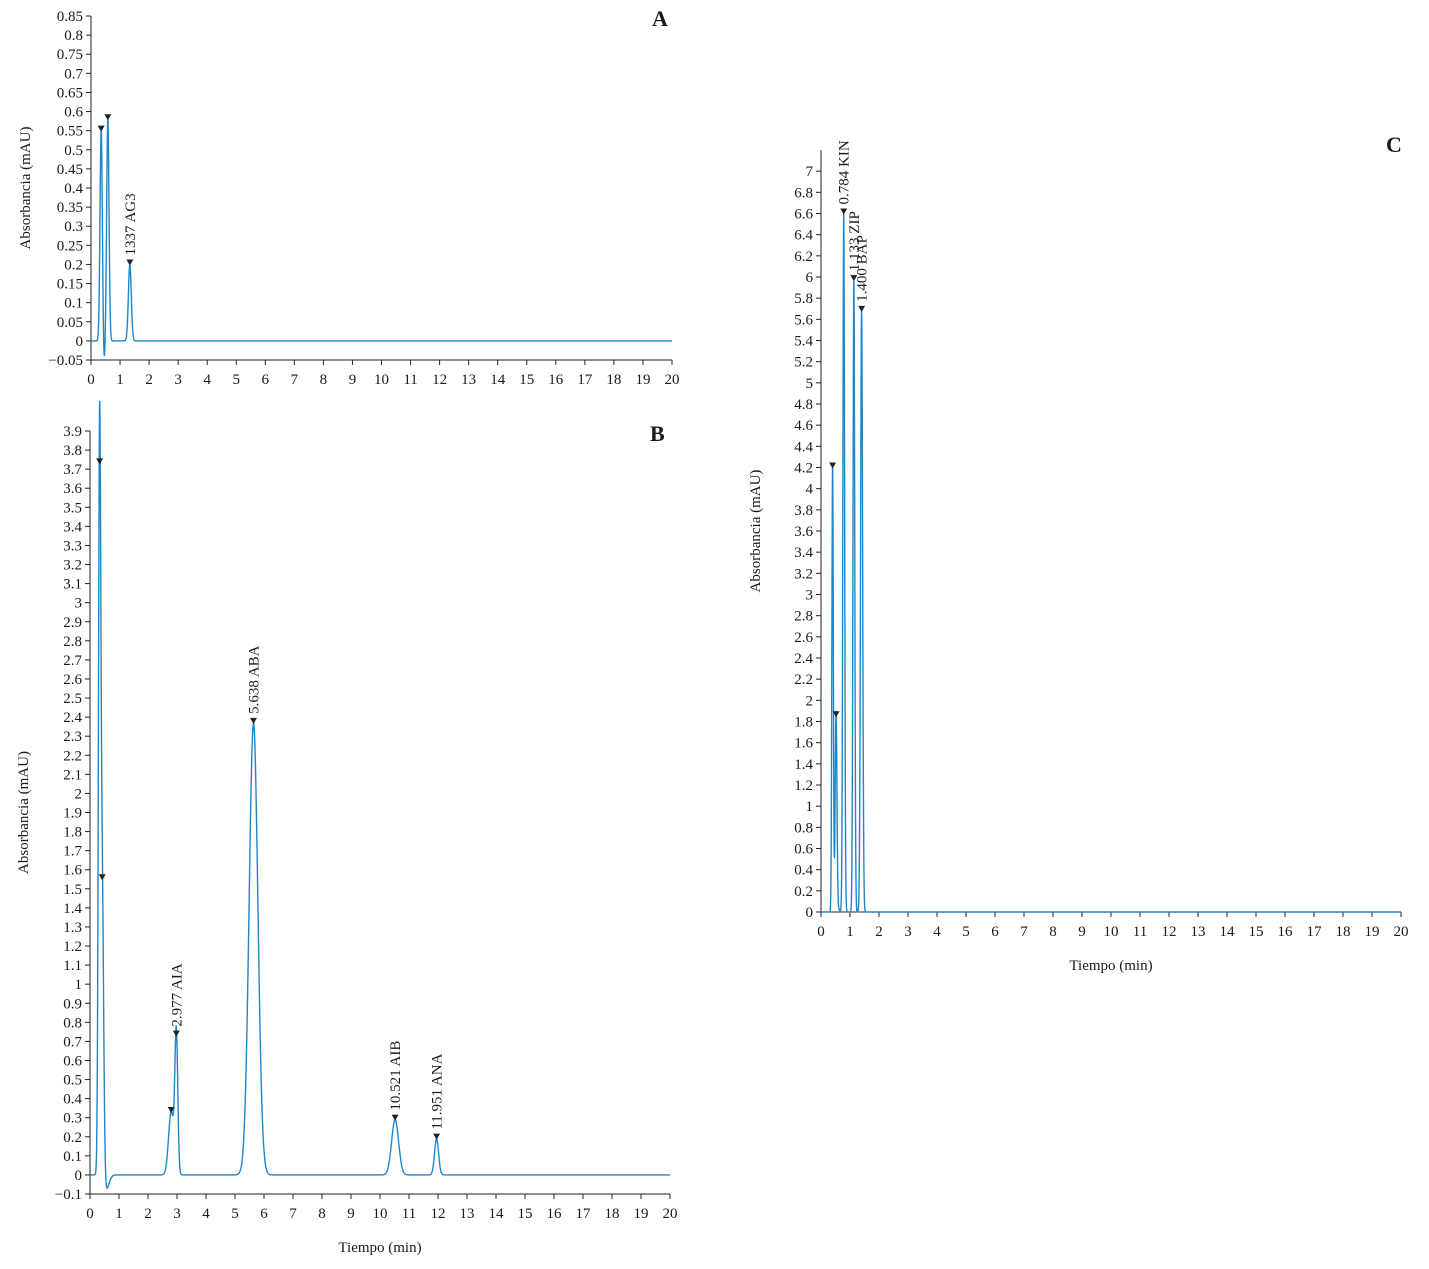 This screenshot has width=1429, height=1269. What do you see at coordinates (526, 380) in the screenshot?
I see `panel-a-x-tick-label: 15` at bounding box center [526, 380].